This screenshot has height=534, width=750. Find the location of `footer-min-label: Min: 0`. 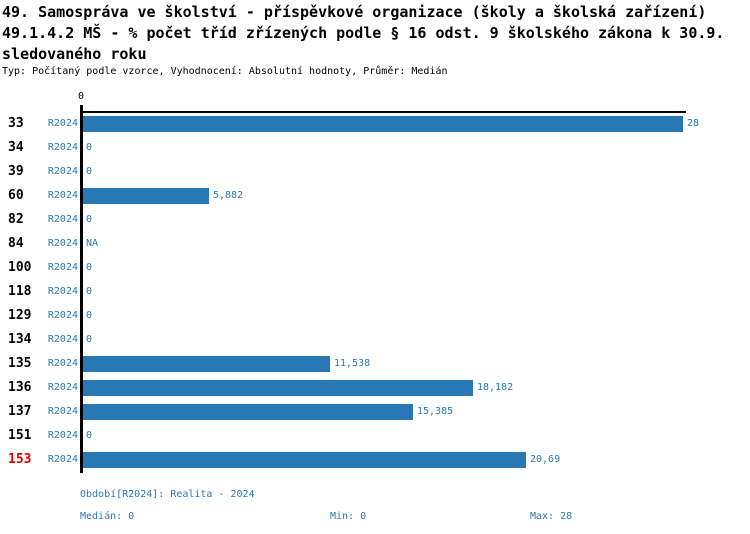

footer-min-label: Min: 0 is located at coordinates (348, 516).